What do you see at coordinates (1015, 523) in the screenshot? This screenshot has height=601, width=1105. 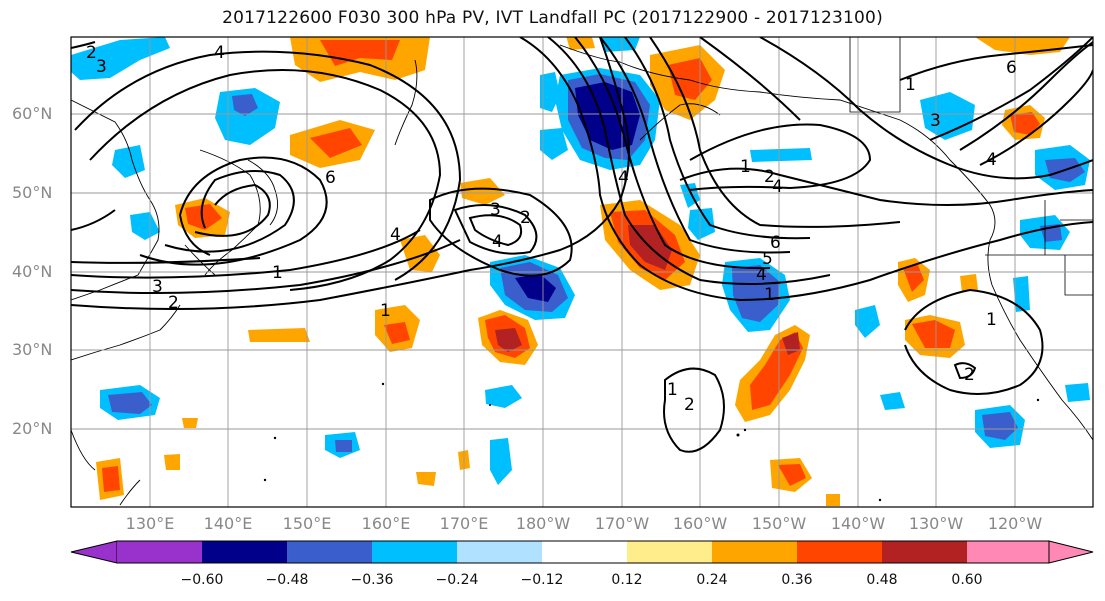 I see `lon-label-120w: 120°W` at bounding box center [1015, 523].